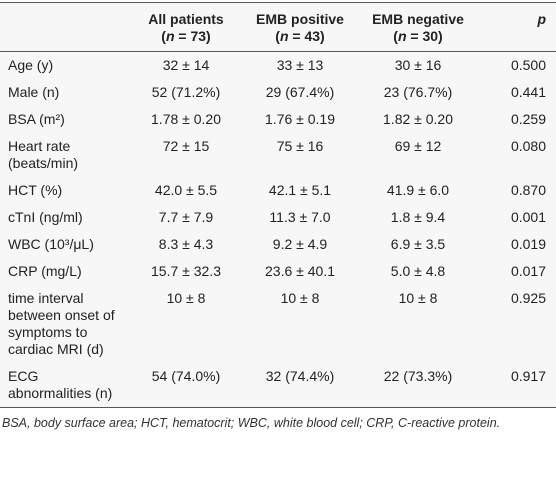 The image size is (556, 504). Describe the element at coordinates (528, 190) in the screenshot. I see `cell: 0.870` at that location.